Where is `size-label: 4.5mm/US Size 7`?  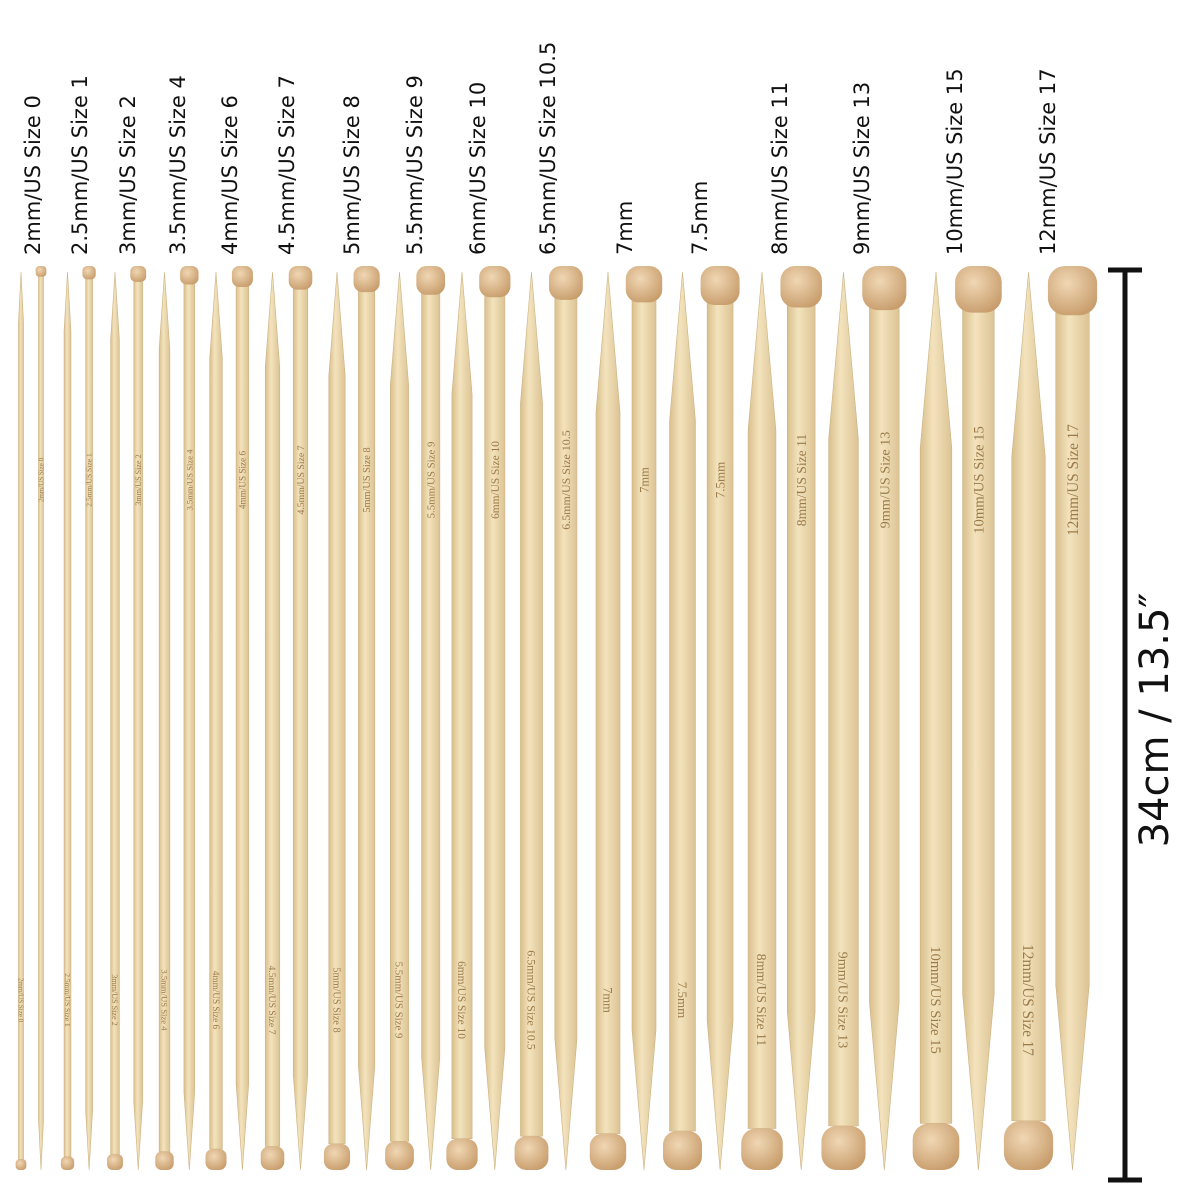 size-label: 4.5mm/US Size 7 is located at coordinates (287, 165).